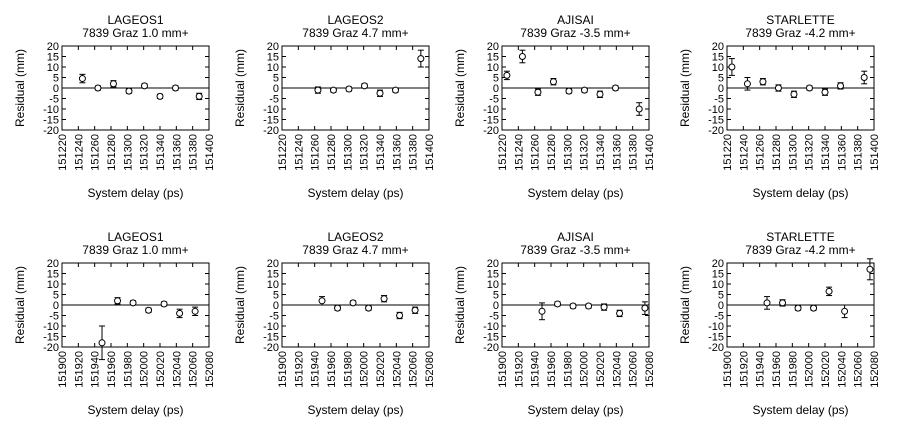  Describe the element at coordinates (793, 369) in the screenshot. I see `x-tick-label: 151980` at that location.